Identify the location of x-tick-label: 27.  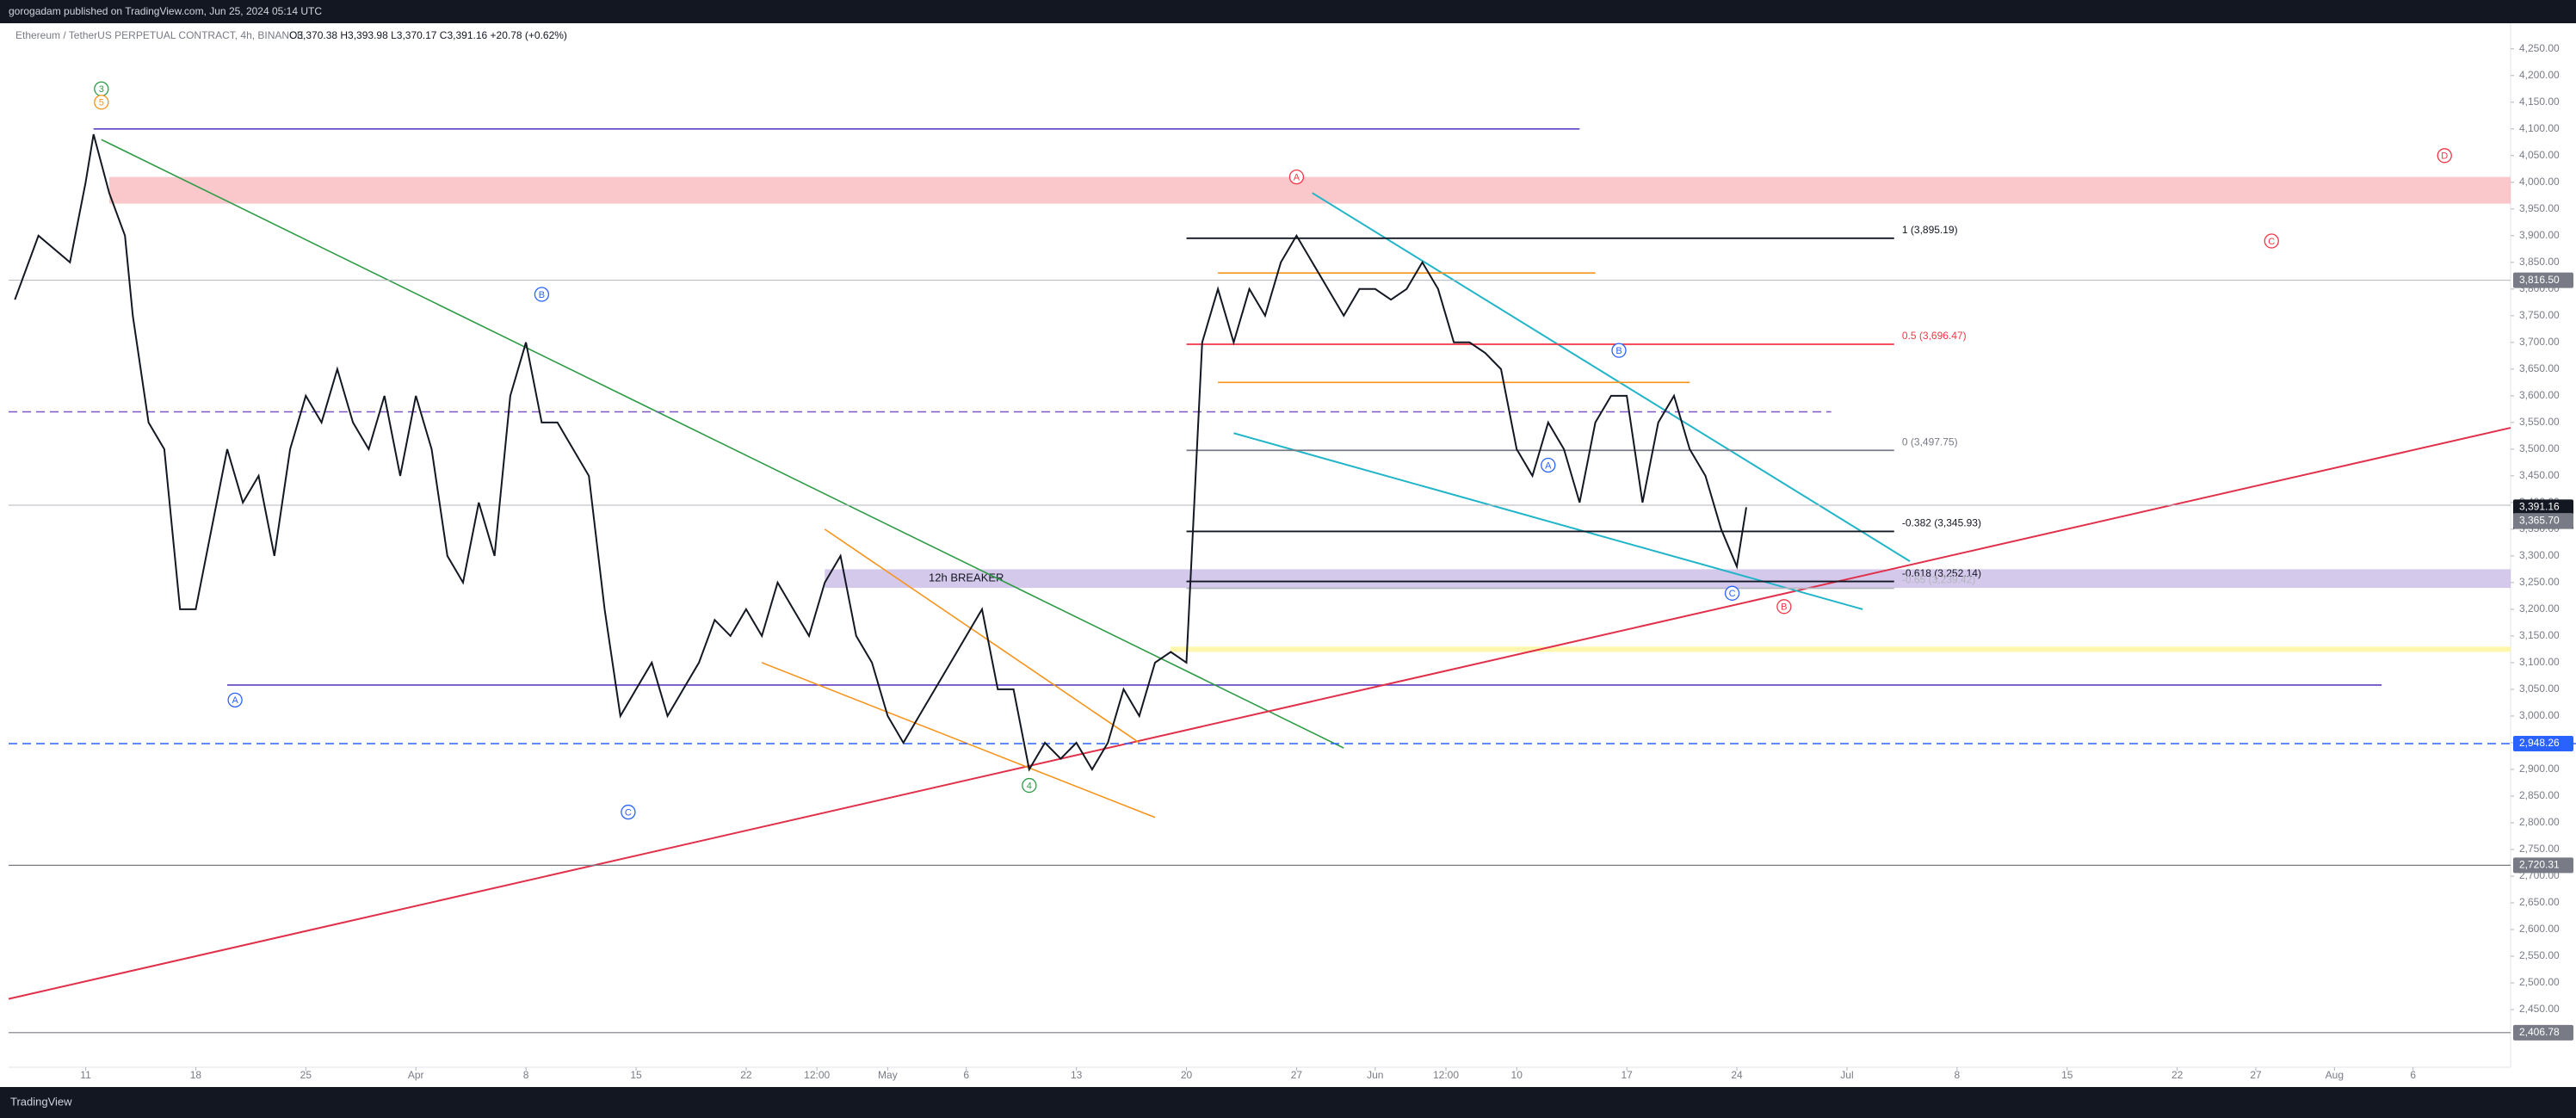
(1297, 1075).